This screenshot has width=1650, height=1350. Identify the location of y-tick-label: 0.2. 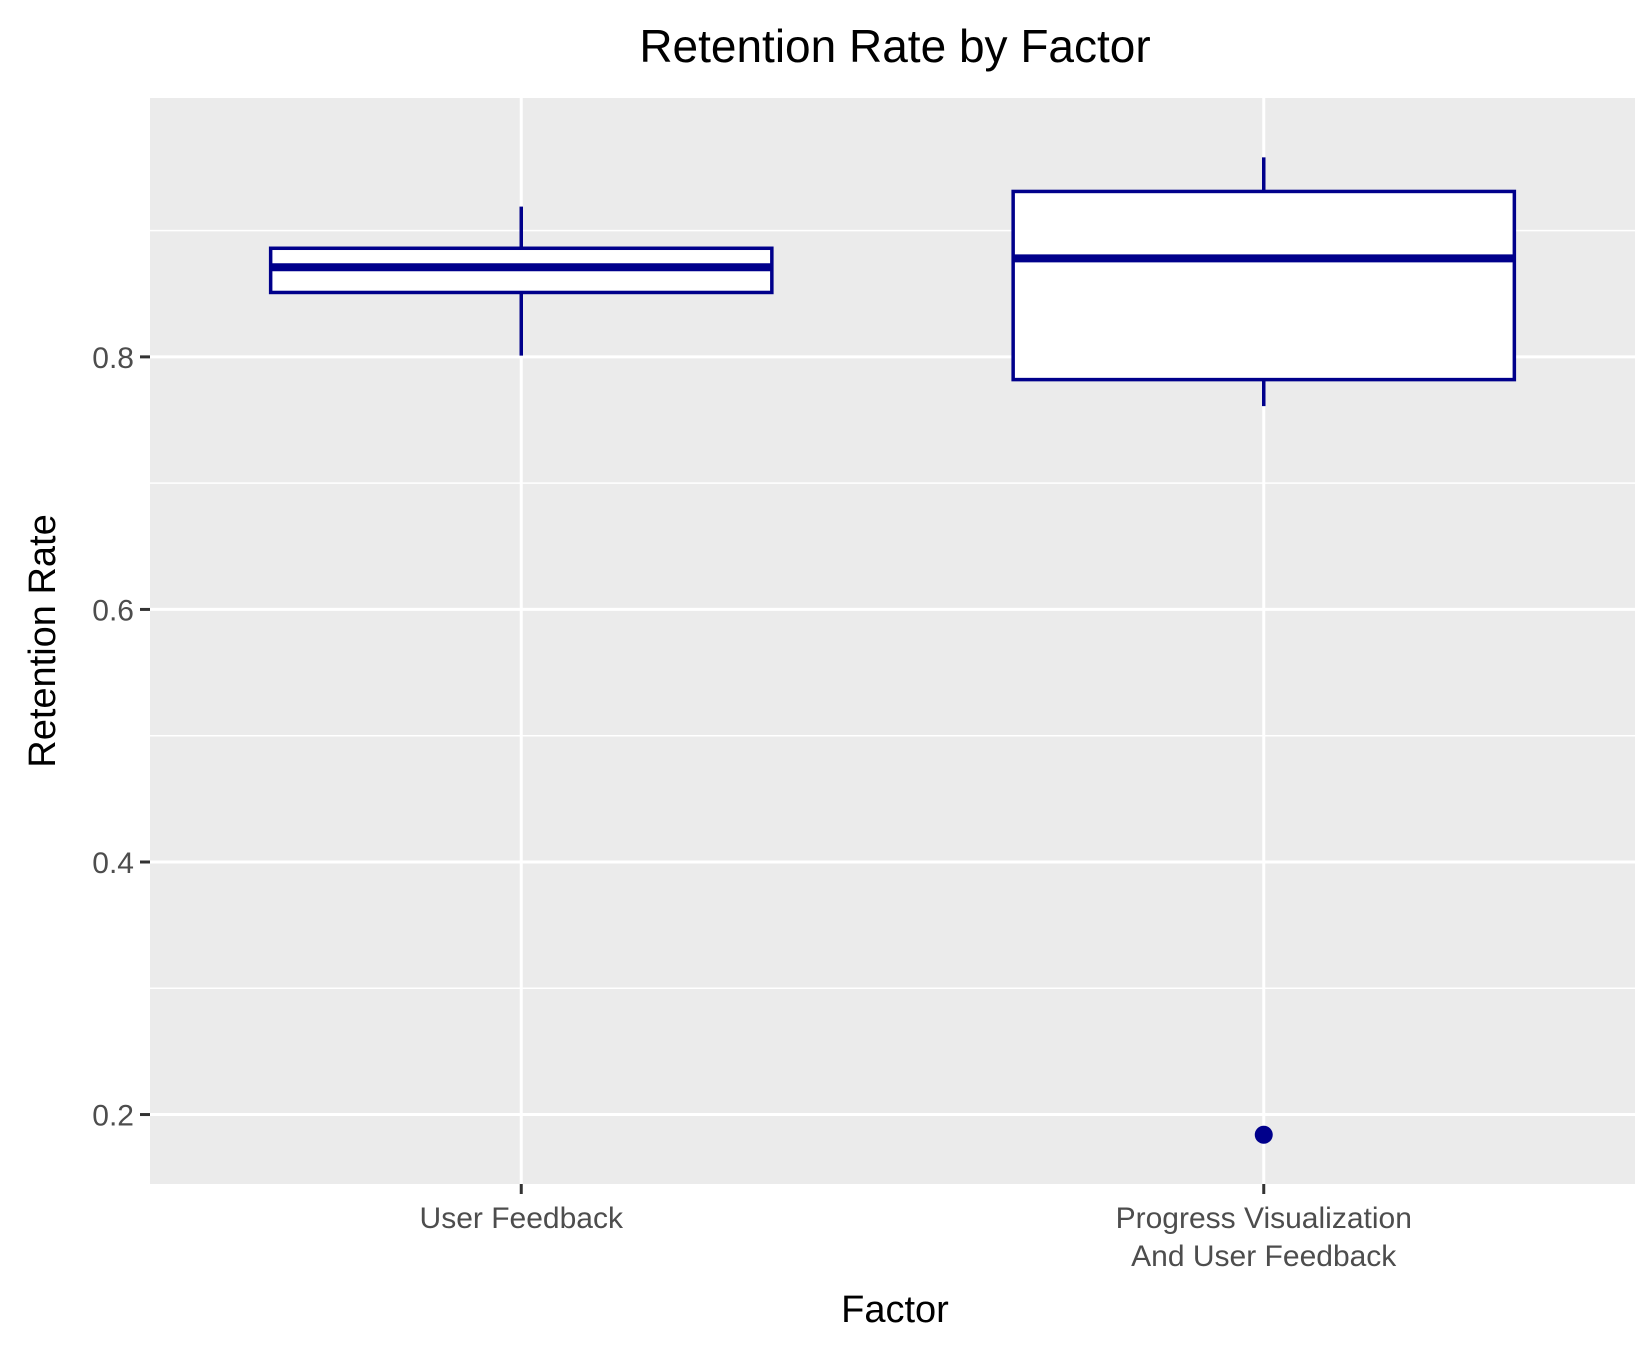
(113, 1116).